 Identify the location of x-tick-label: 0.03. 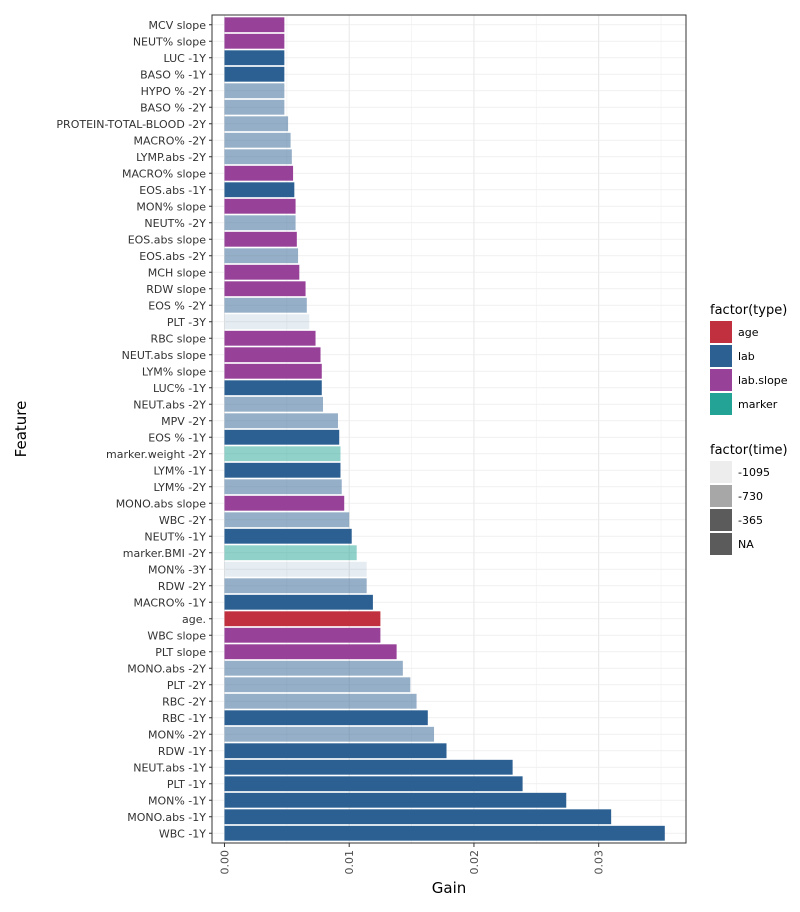
(599, 862).